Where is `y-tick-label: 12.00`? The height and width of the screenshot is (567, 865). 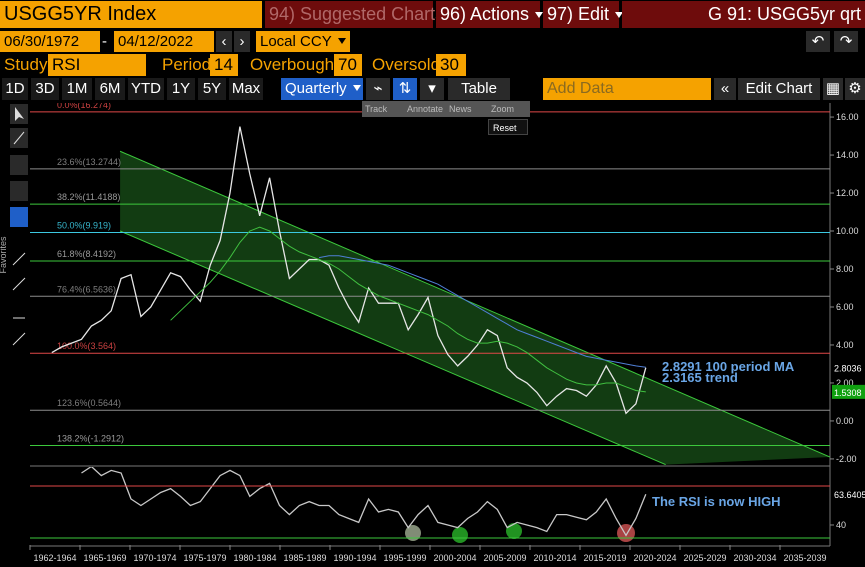
y-tick-label: 12.00 is located at coordinates (847, 193).